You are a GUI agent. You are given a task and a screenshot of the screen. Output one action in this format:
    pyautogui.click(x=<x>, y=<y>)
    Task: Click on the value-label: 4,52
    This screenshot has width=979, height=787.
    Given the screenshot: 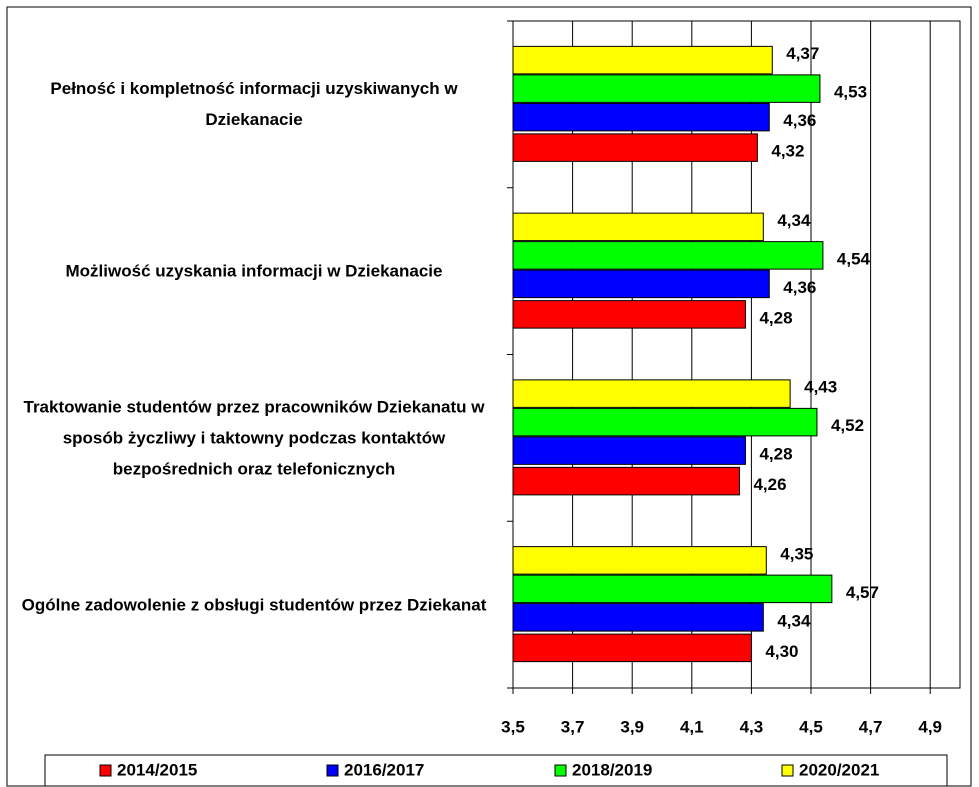 What is the action you would take?
    pyautogui.click(x=847, y=425)
    